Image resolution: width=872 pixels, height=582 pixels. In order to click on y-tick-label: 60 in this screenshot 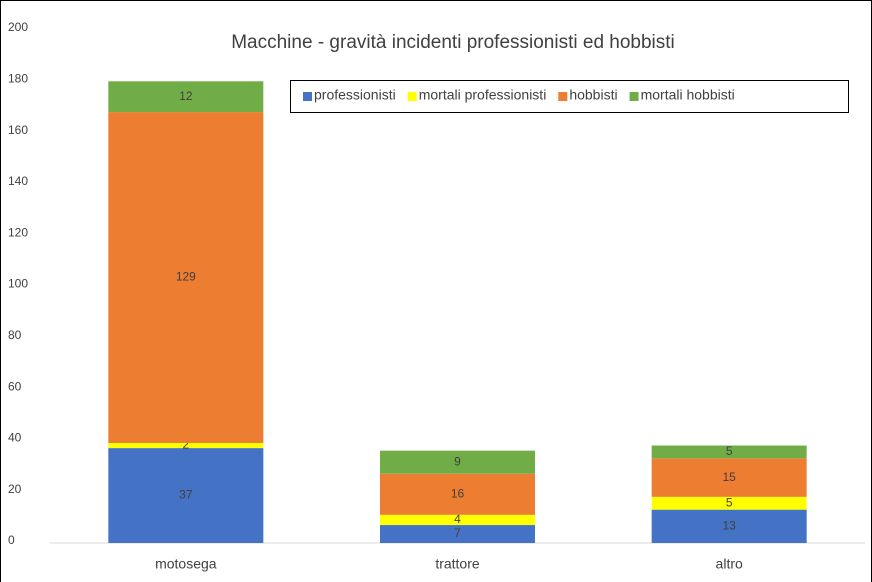, I will do `click(15, 386)`.